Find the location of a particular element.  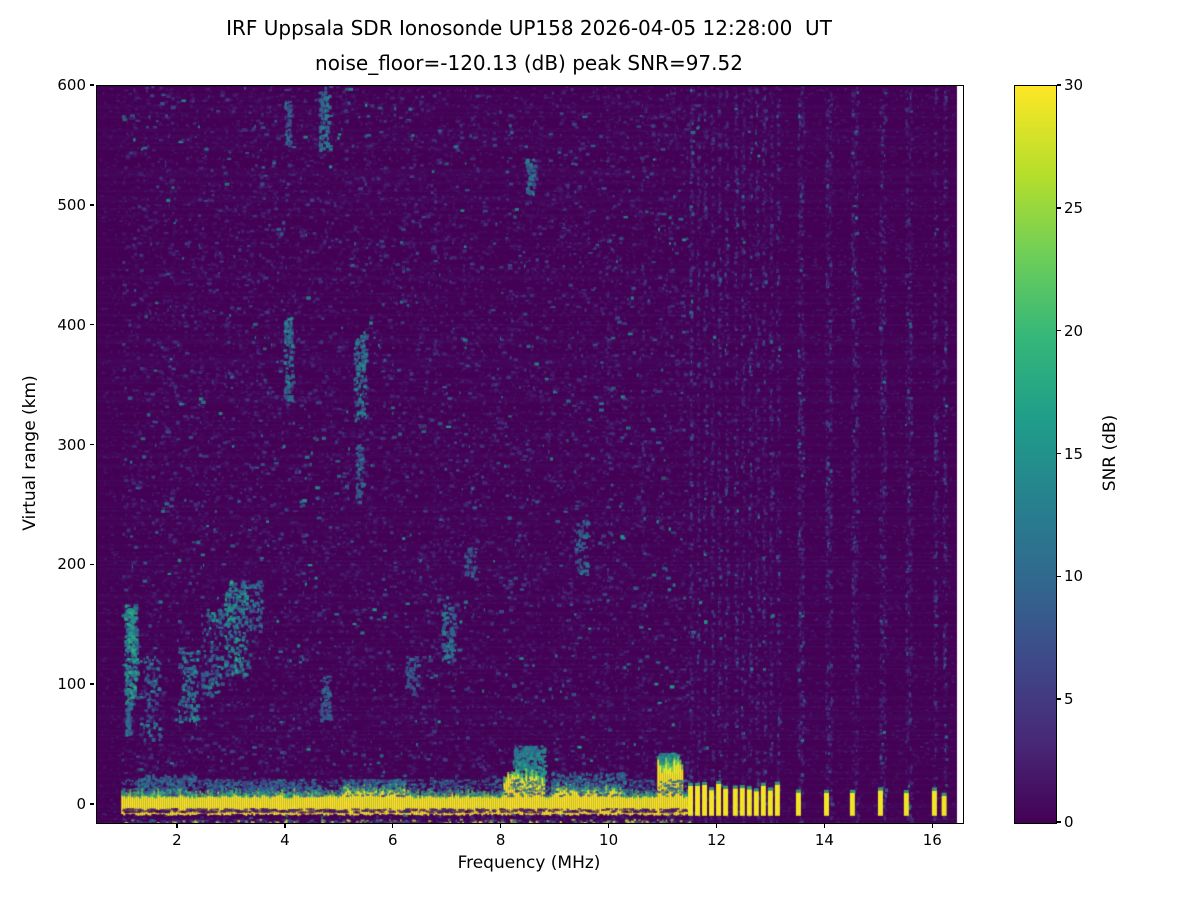

colorbar-tick-label: 0 is located at coordinates (1069, 822).